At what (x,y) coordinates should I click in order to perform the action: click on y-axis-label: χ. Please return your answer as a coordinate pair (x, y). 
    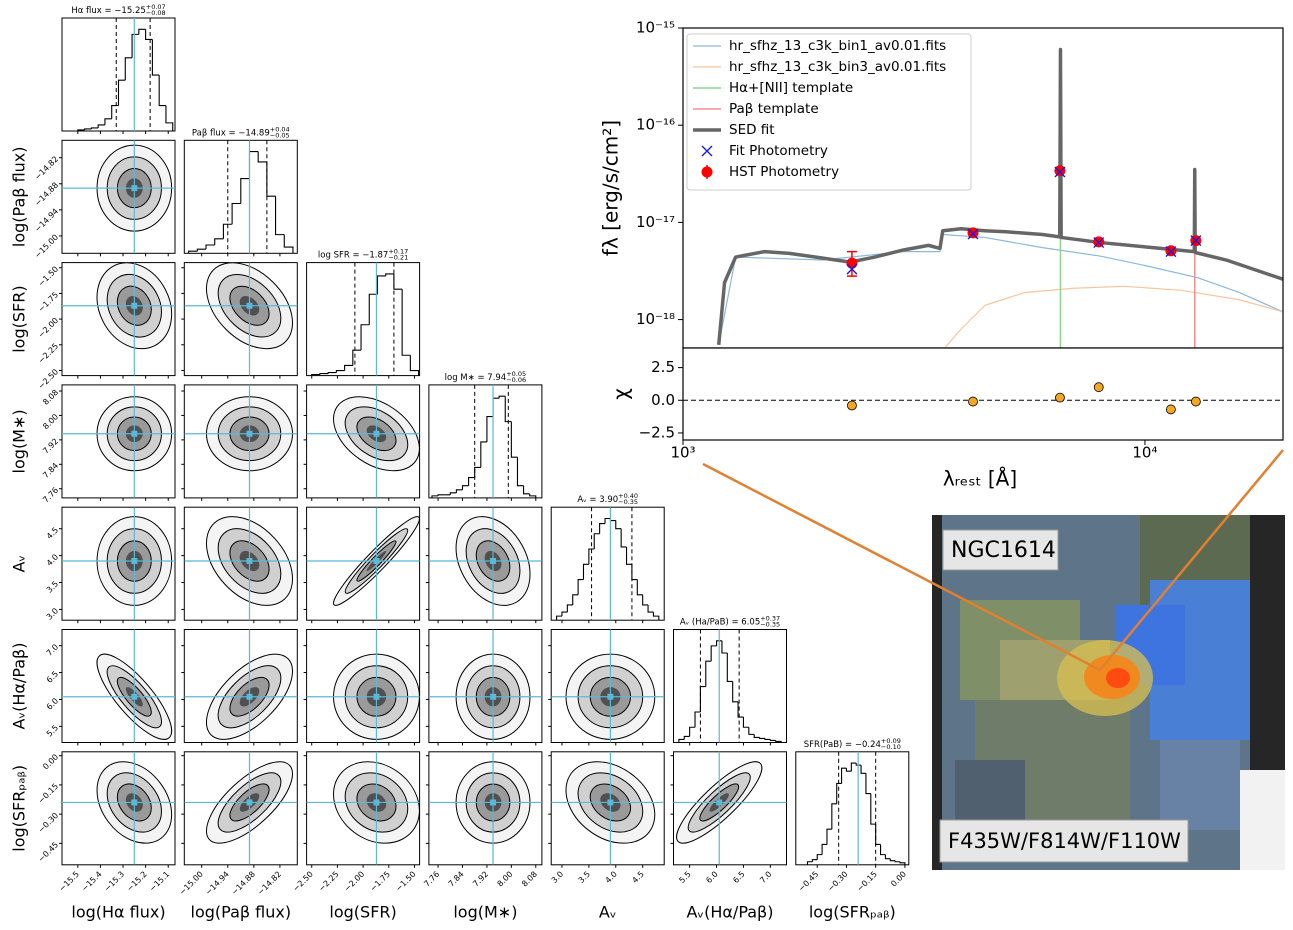
    Looking at the image, I should click on (621, 394).